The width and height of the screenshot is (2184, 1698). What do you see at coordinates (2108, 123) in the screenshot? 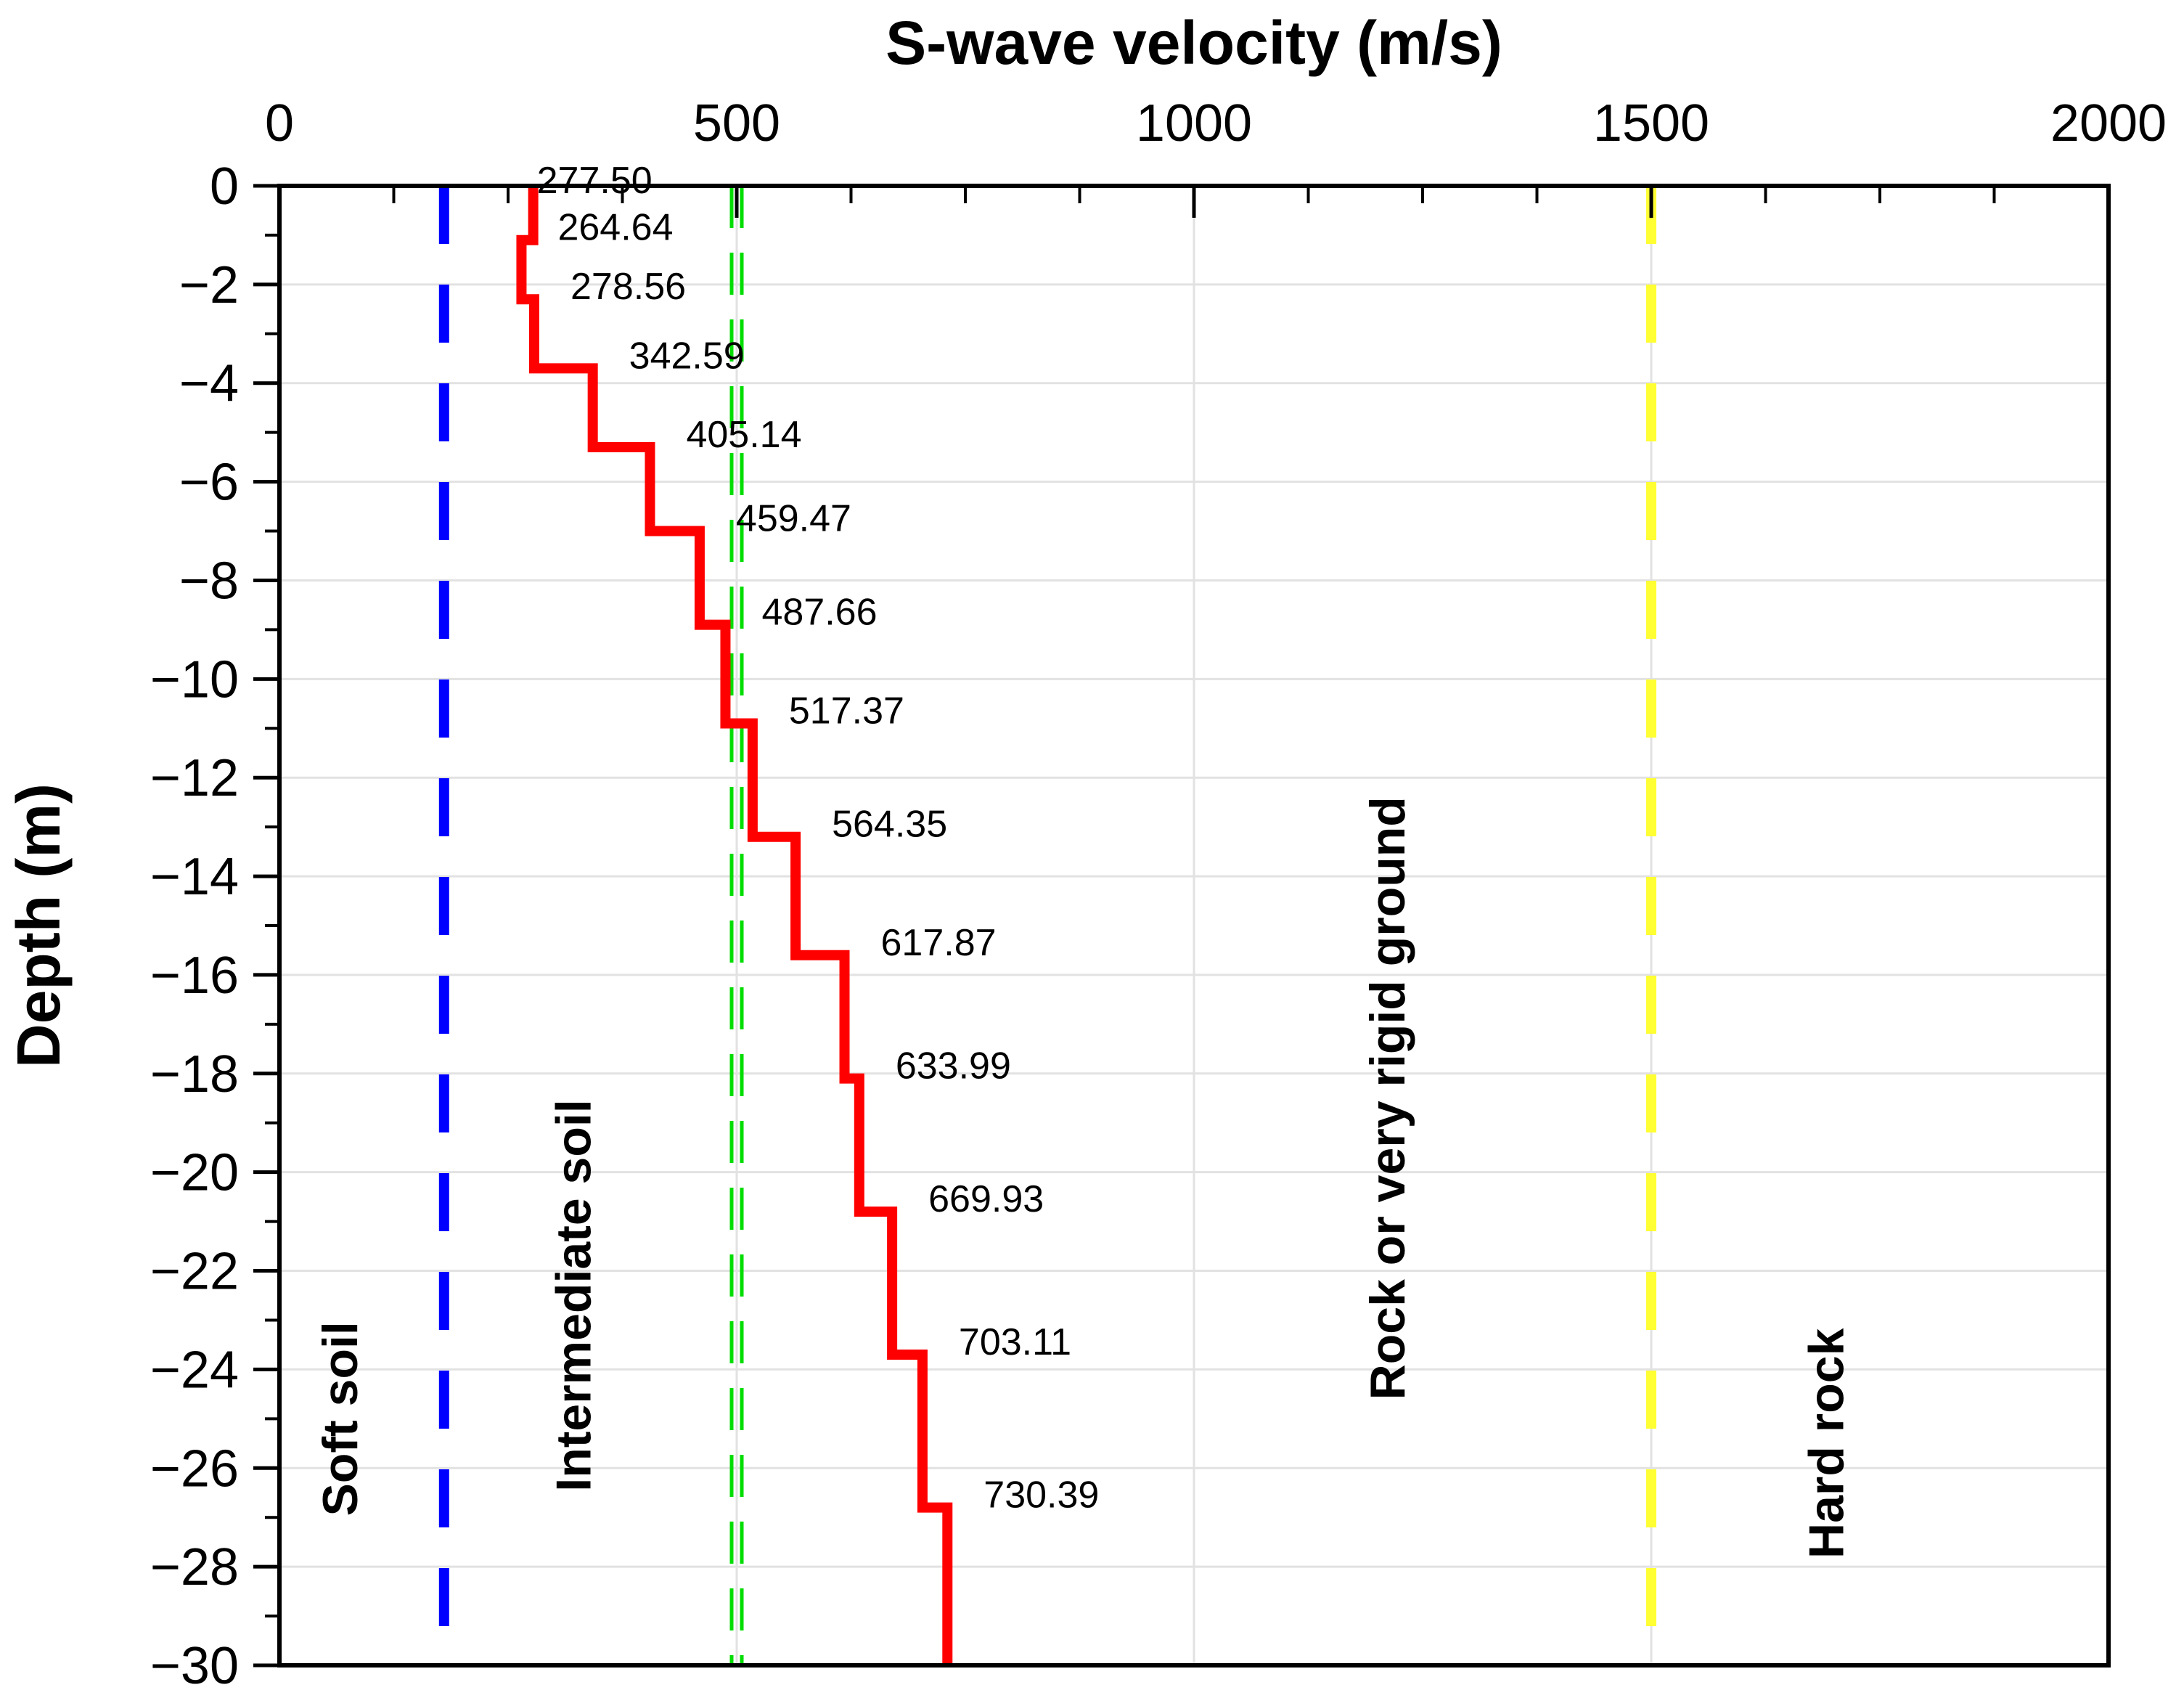
I see `x-tick-label: 2000` at bounding box center [2108, 123].